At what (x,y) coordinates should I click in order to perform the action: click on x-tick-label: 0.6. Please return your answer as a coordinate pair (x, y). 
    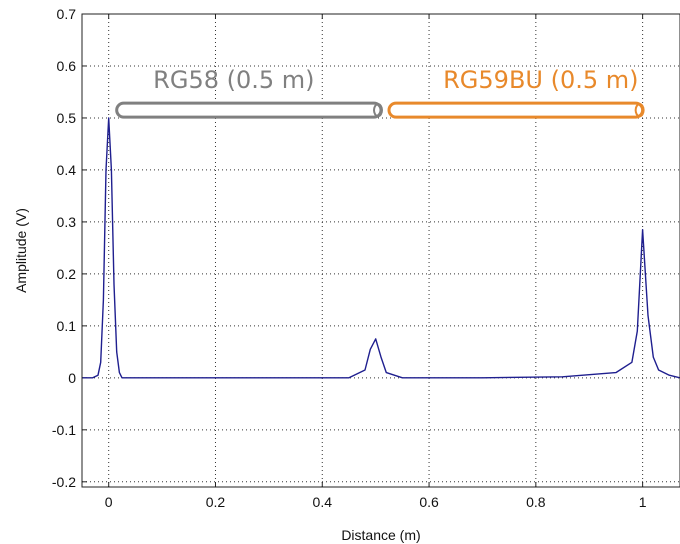
    Looking at the image, I should click on (429, 502).